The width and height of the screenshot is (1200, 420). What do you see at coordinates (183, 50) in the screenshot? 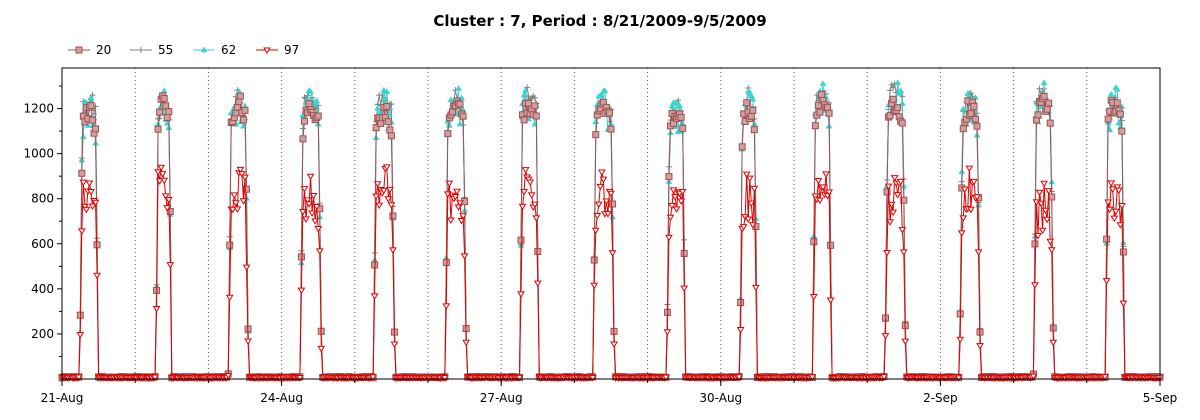
I see `legend: 20 55 62 97` at bounding box center [183, 50].